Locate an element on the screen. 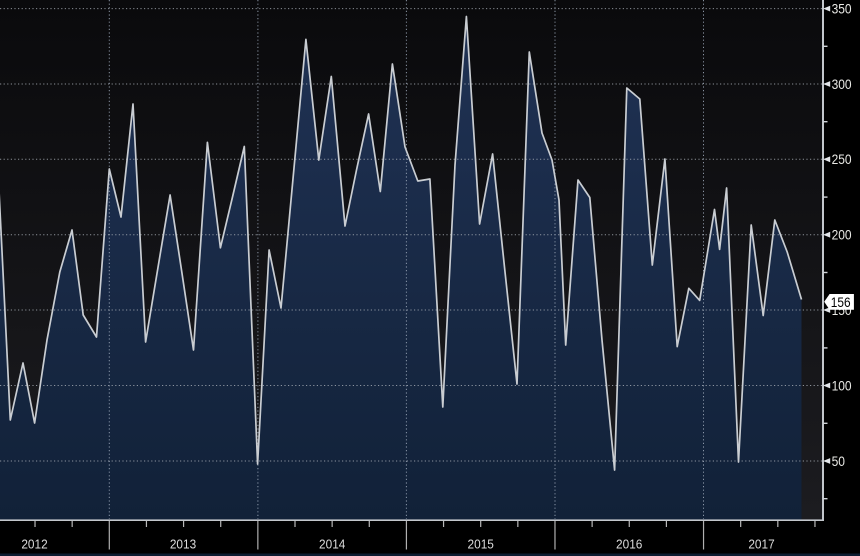 This screenshot has height=556, width=860. svg-text: 200 is located at coordinates (842, 235).